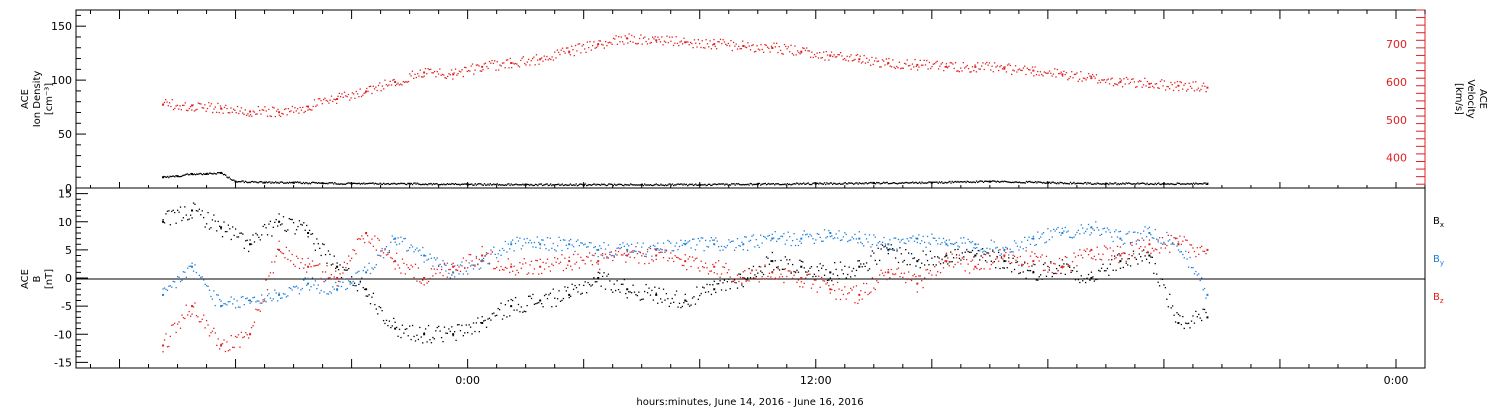 The image size is (1500, 410). I want to click on bz-point, so click(743, 278).